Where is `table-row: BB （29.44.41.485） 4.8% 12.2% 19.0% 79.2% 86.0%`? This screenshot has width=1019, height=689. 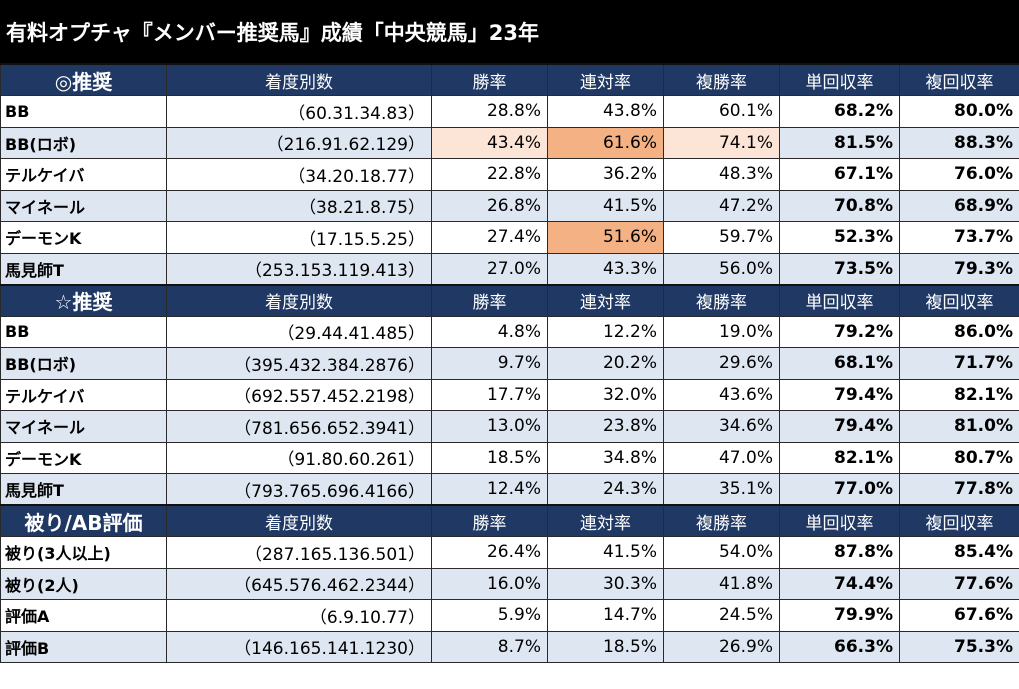
table-row: BB （29.44.41.485） 4.8% 12.2% 19.0% 79.2% 86.0% is located at coordinates (509, 331).